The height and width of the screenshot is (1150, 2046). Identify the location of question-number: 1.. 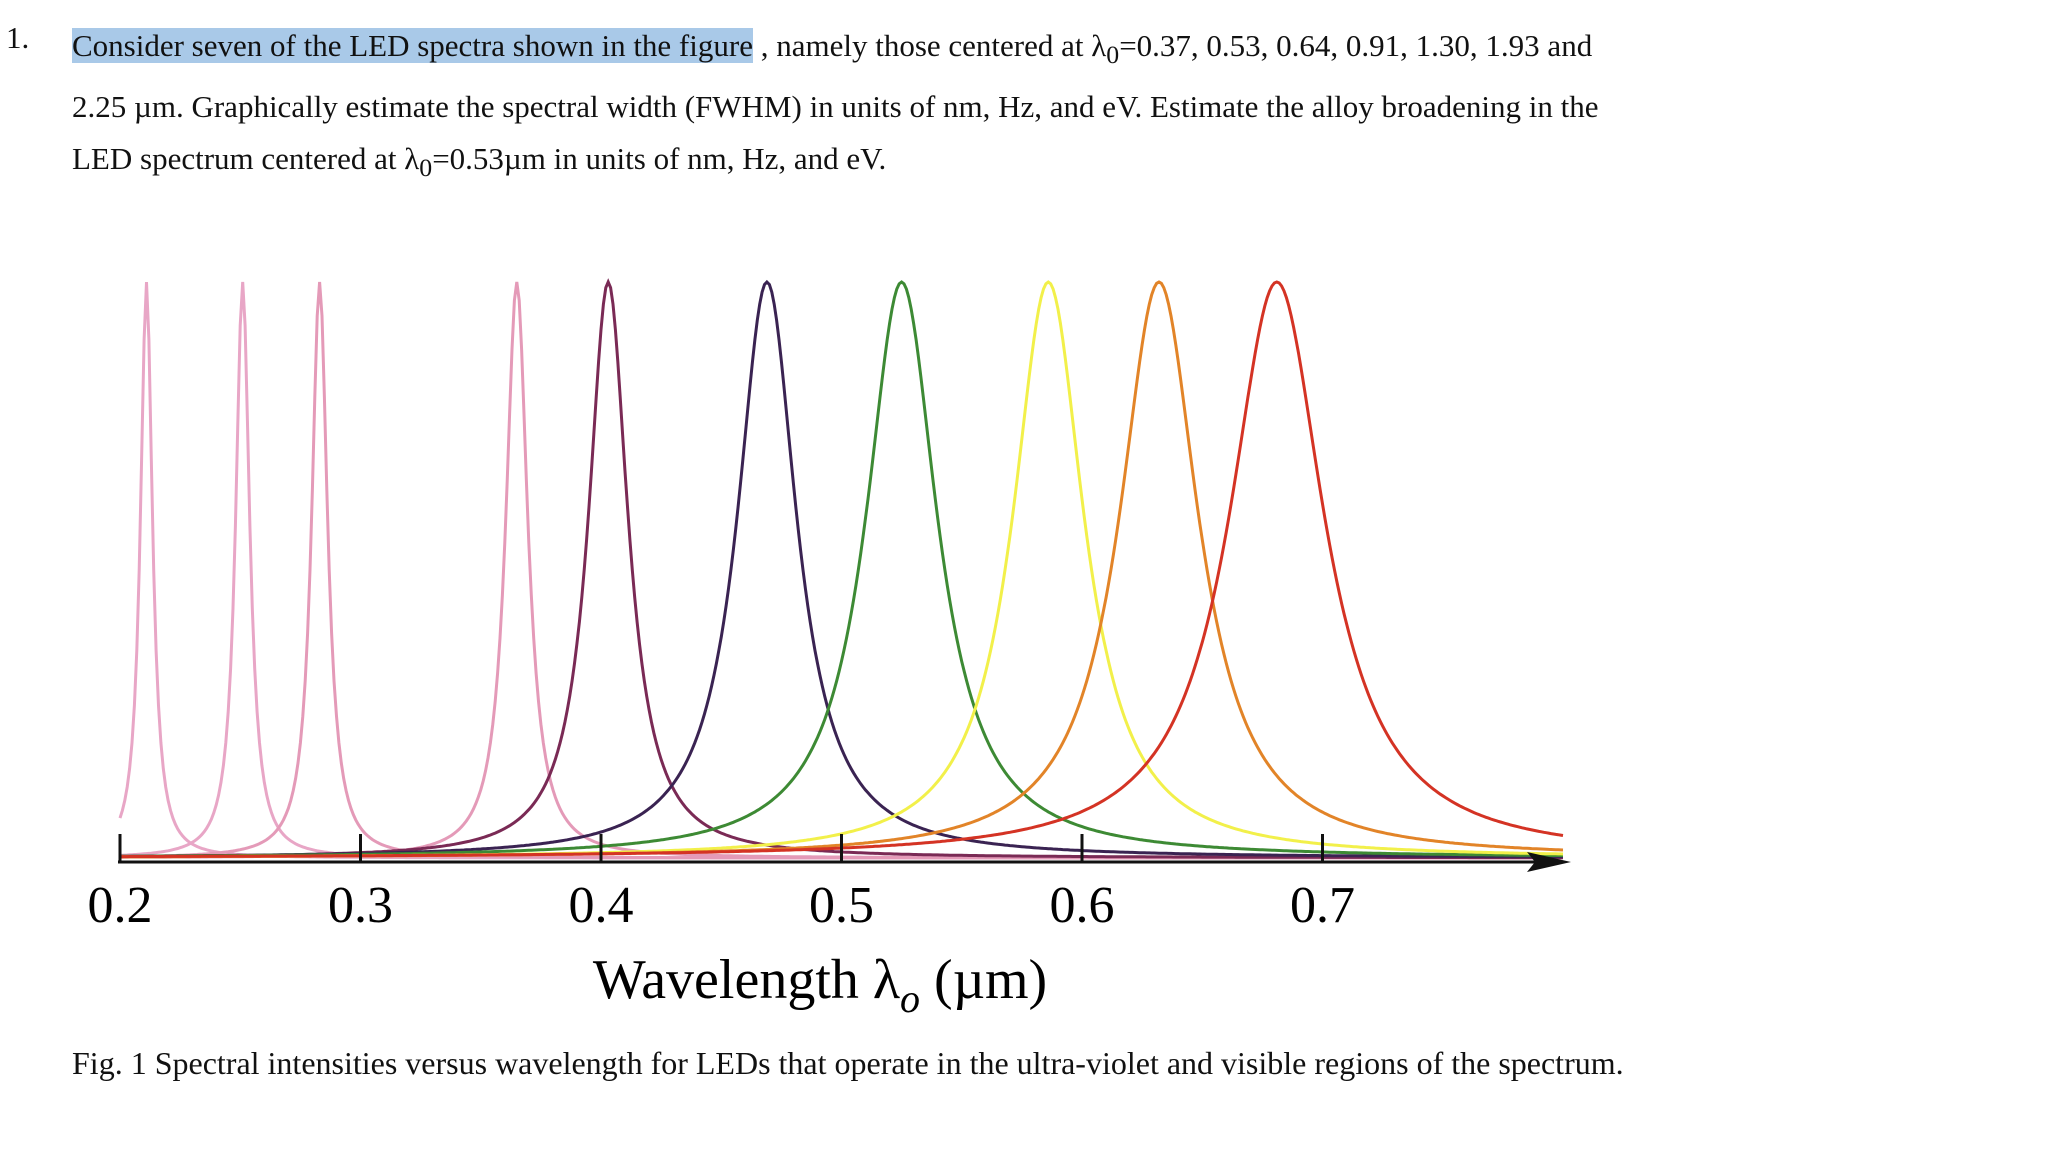
(18, 37).